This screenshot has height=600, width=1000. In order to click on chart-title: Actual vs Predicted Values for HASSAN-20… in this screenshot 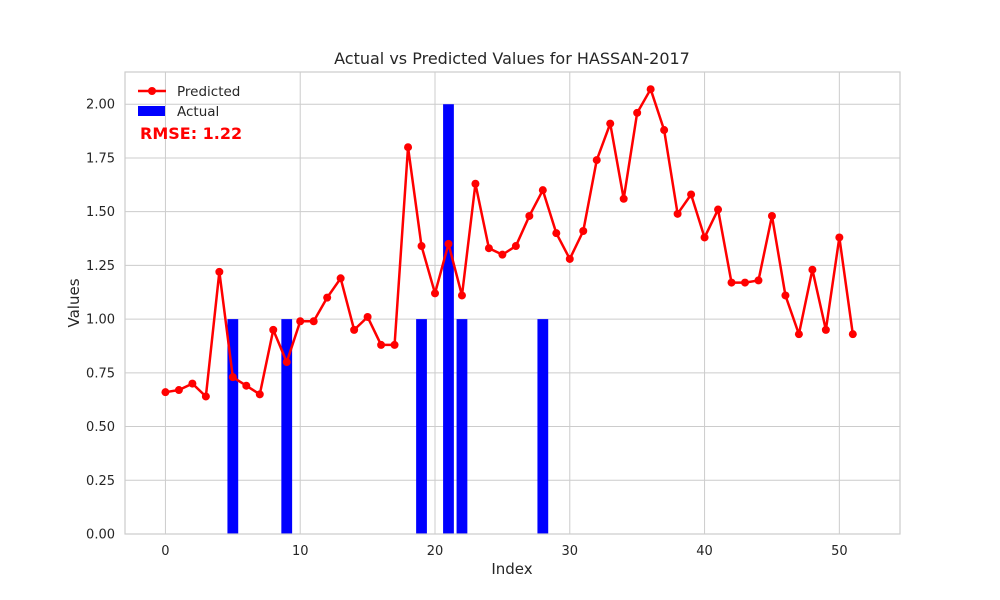, I will do `click(512, 58)`.